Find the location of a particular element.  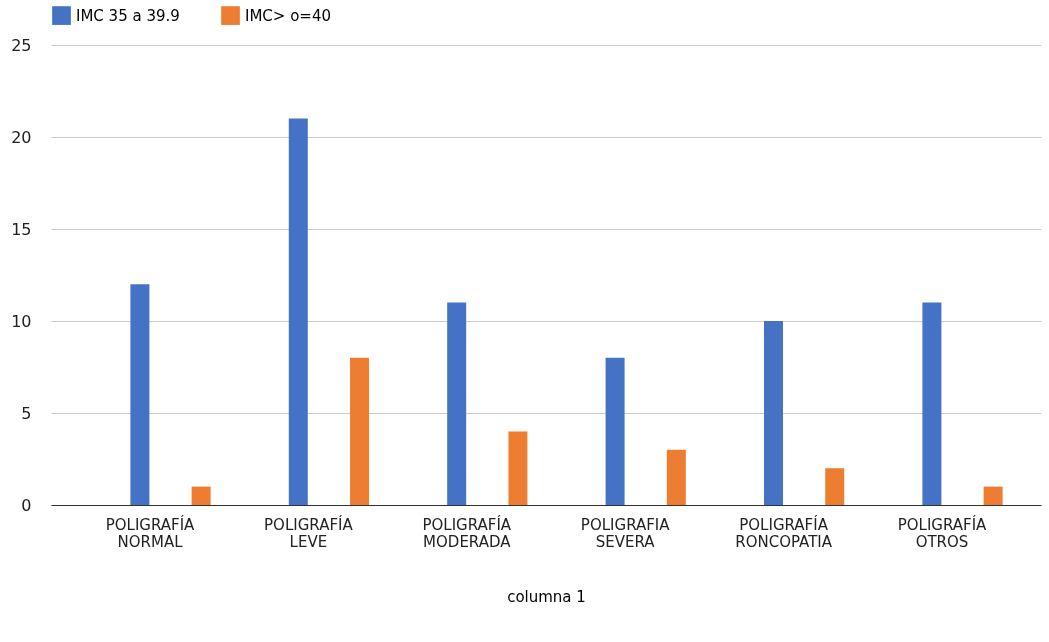

y-tick-label: 5 is located at coordinates (26, 413).